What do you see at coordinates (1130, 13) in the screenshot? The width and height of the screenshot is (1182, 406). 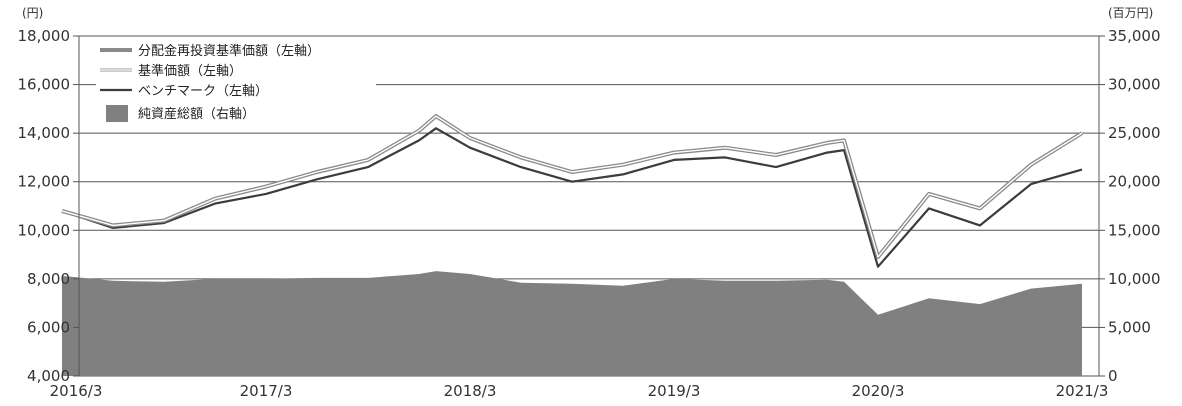 I see `right-axis-unit: (百万円)` at bounding box center [1130, 13].